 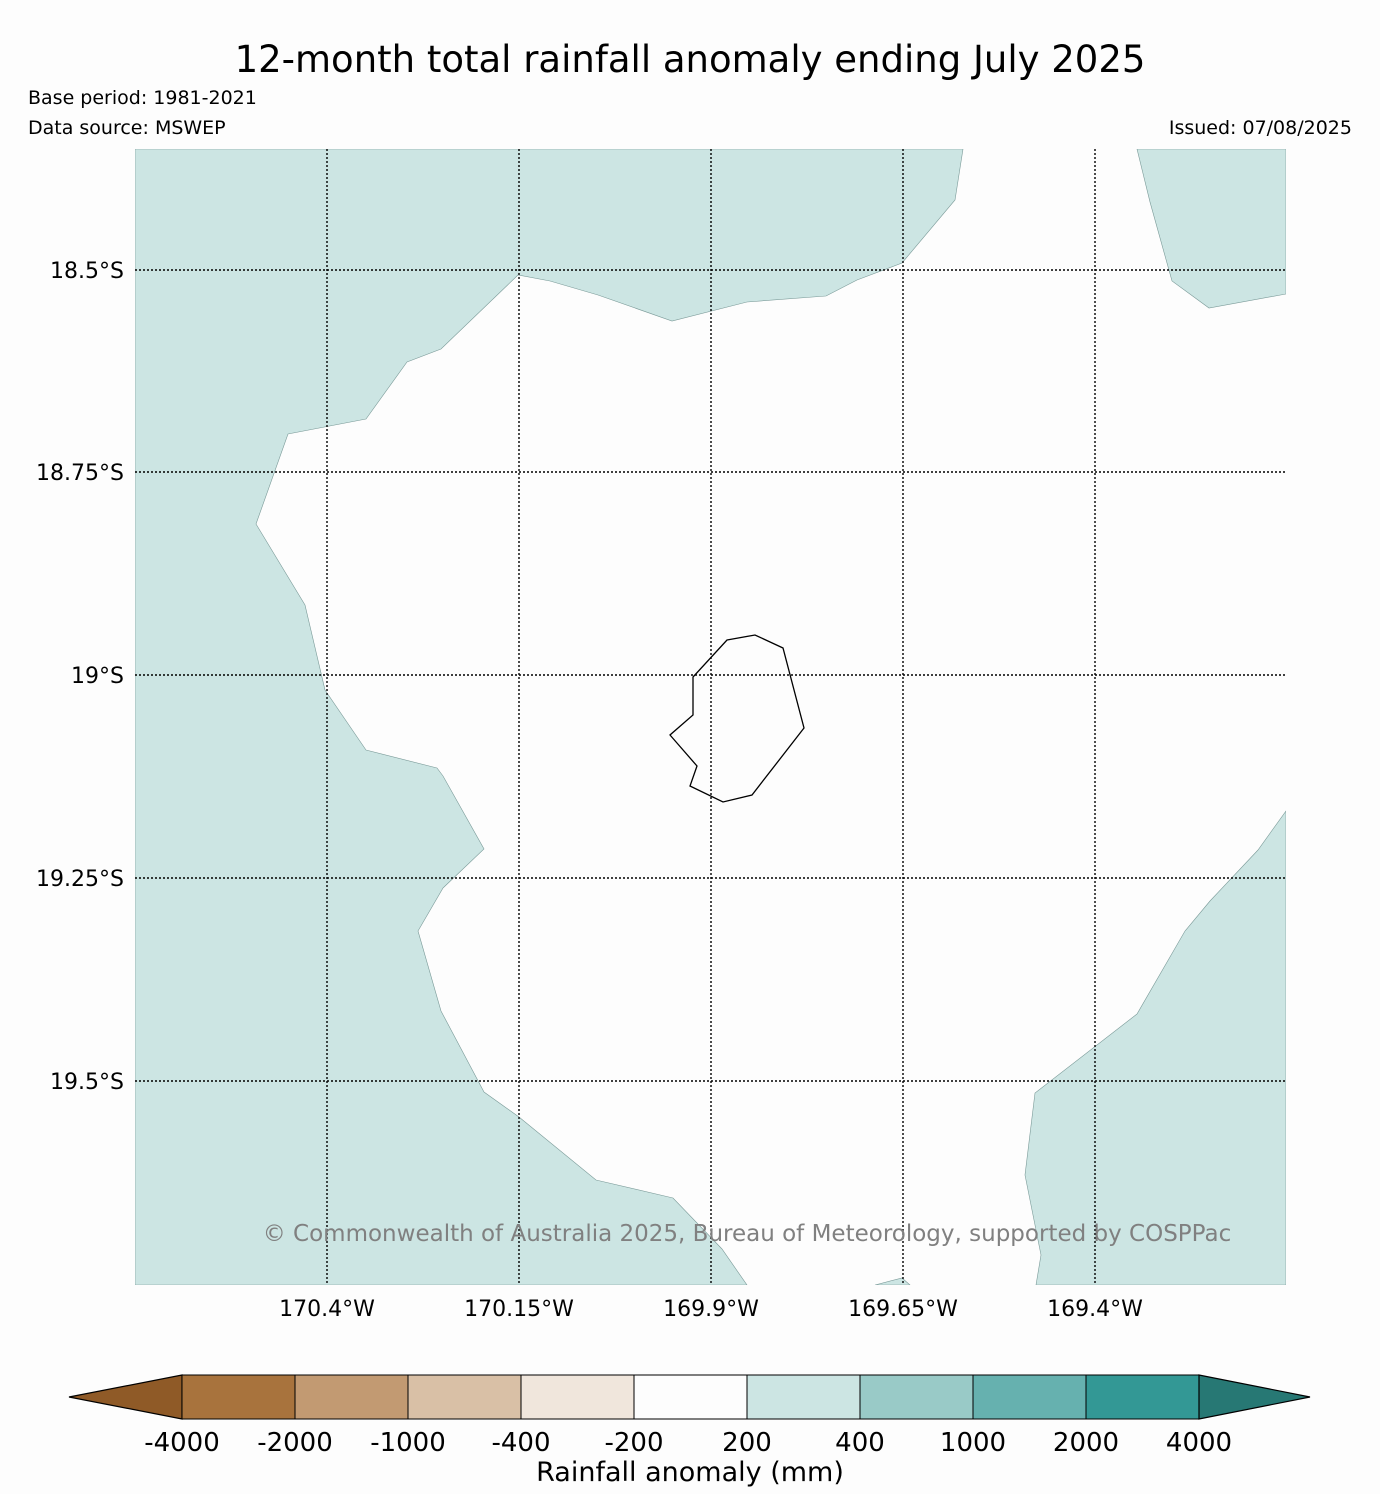 What do you see at coordinates (1155, 1047) in the screenshot?
I see `anomaly-region-southeast` at bounding box center [1155, 1047].